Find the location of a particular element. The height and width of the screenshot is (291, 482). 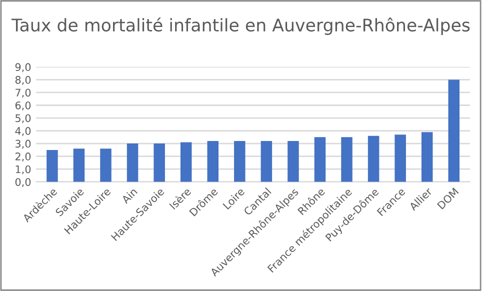

y-tick-label: 6,0 is located at coordinates (23, 105).